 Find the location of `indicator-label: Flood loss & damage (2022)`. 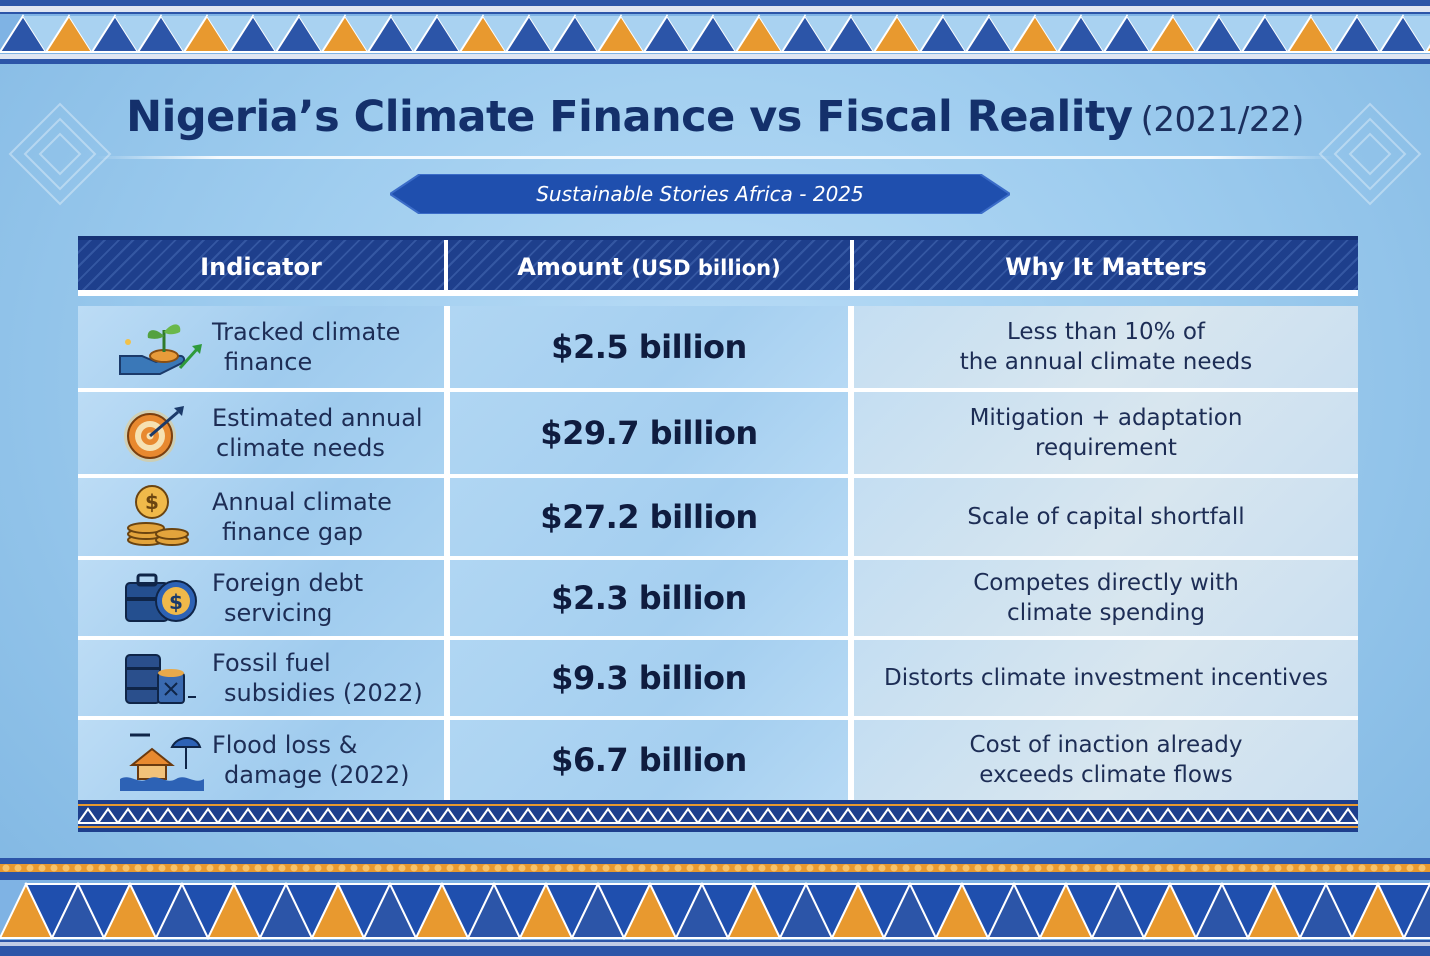

indicator-label: Flood loss & damage (2022) is located at coordinates (311, 760).